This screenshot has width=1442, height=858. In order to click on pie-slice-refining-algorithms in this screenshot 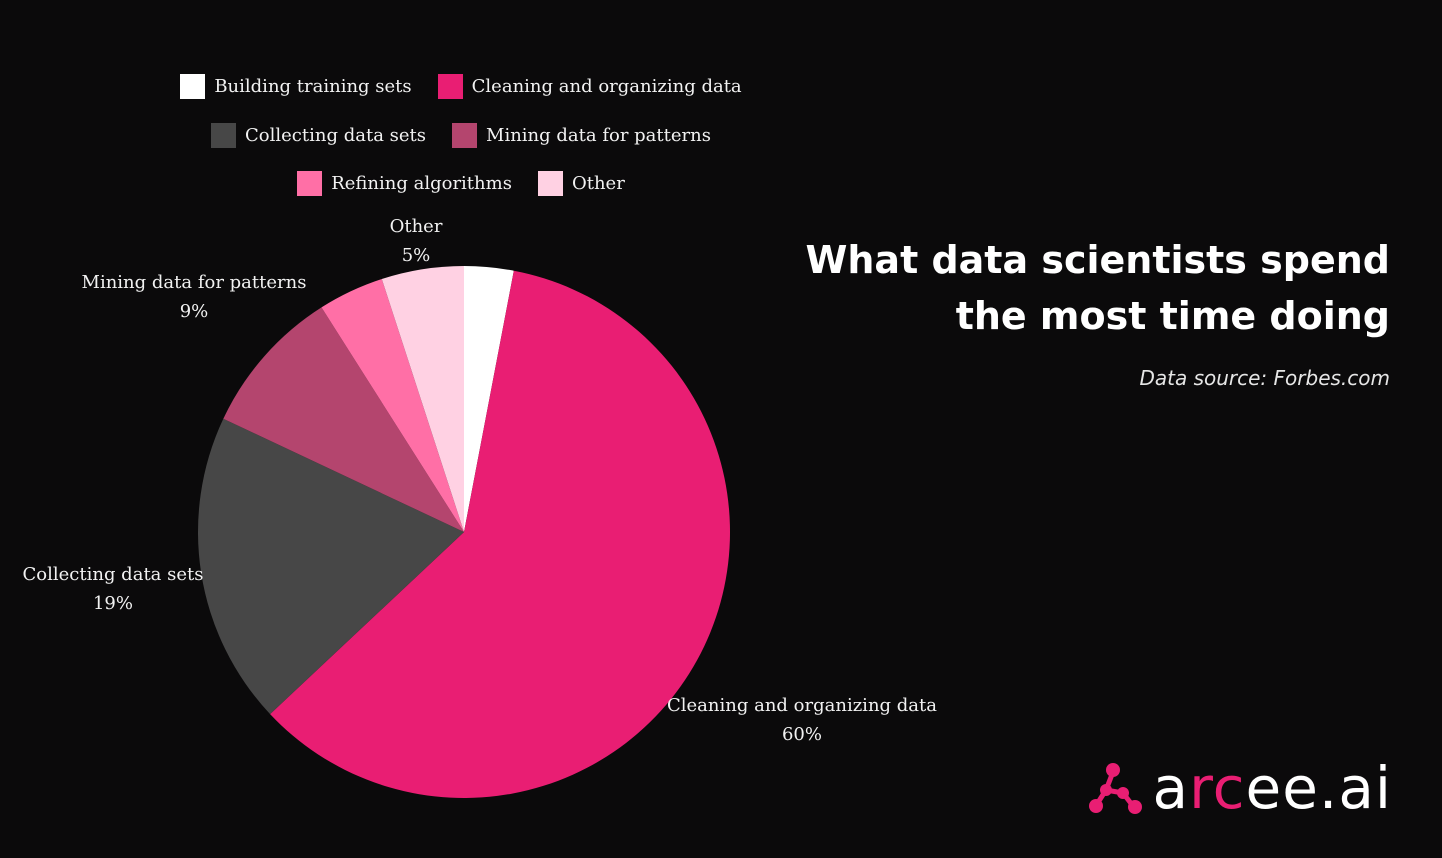, I will do `click(392, 405)`.